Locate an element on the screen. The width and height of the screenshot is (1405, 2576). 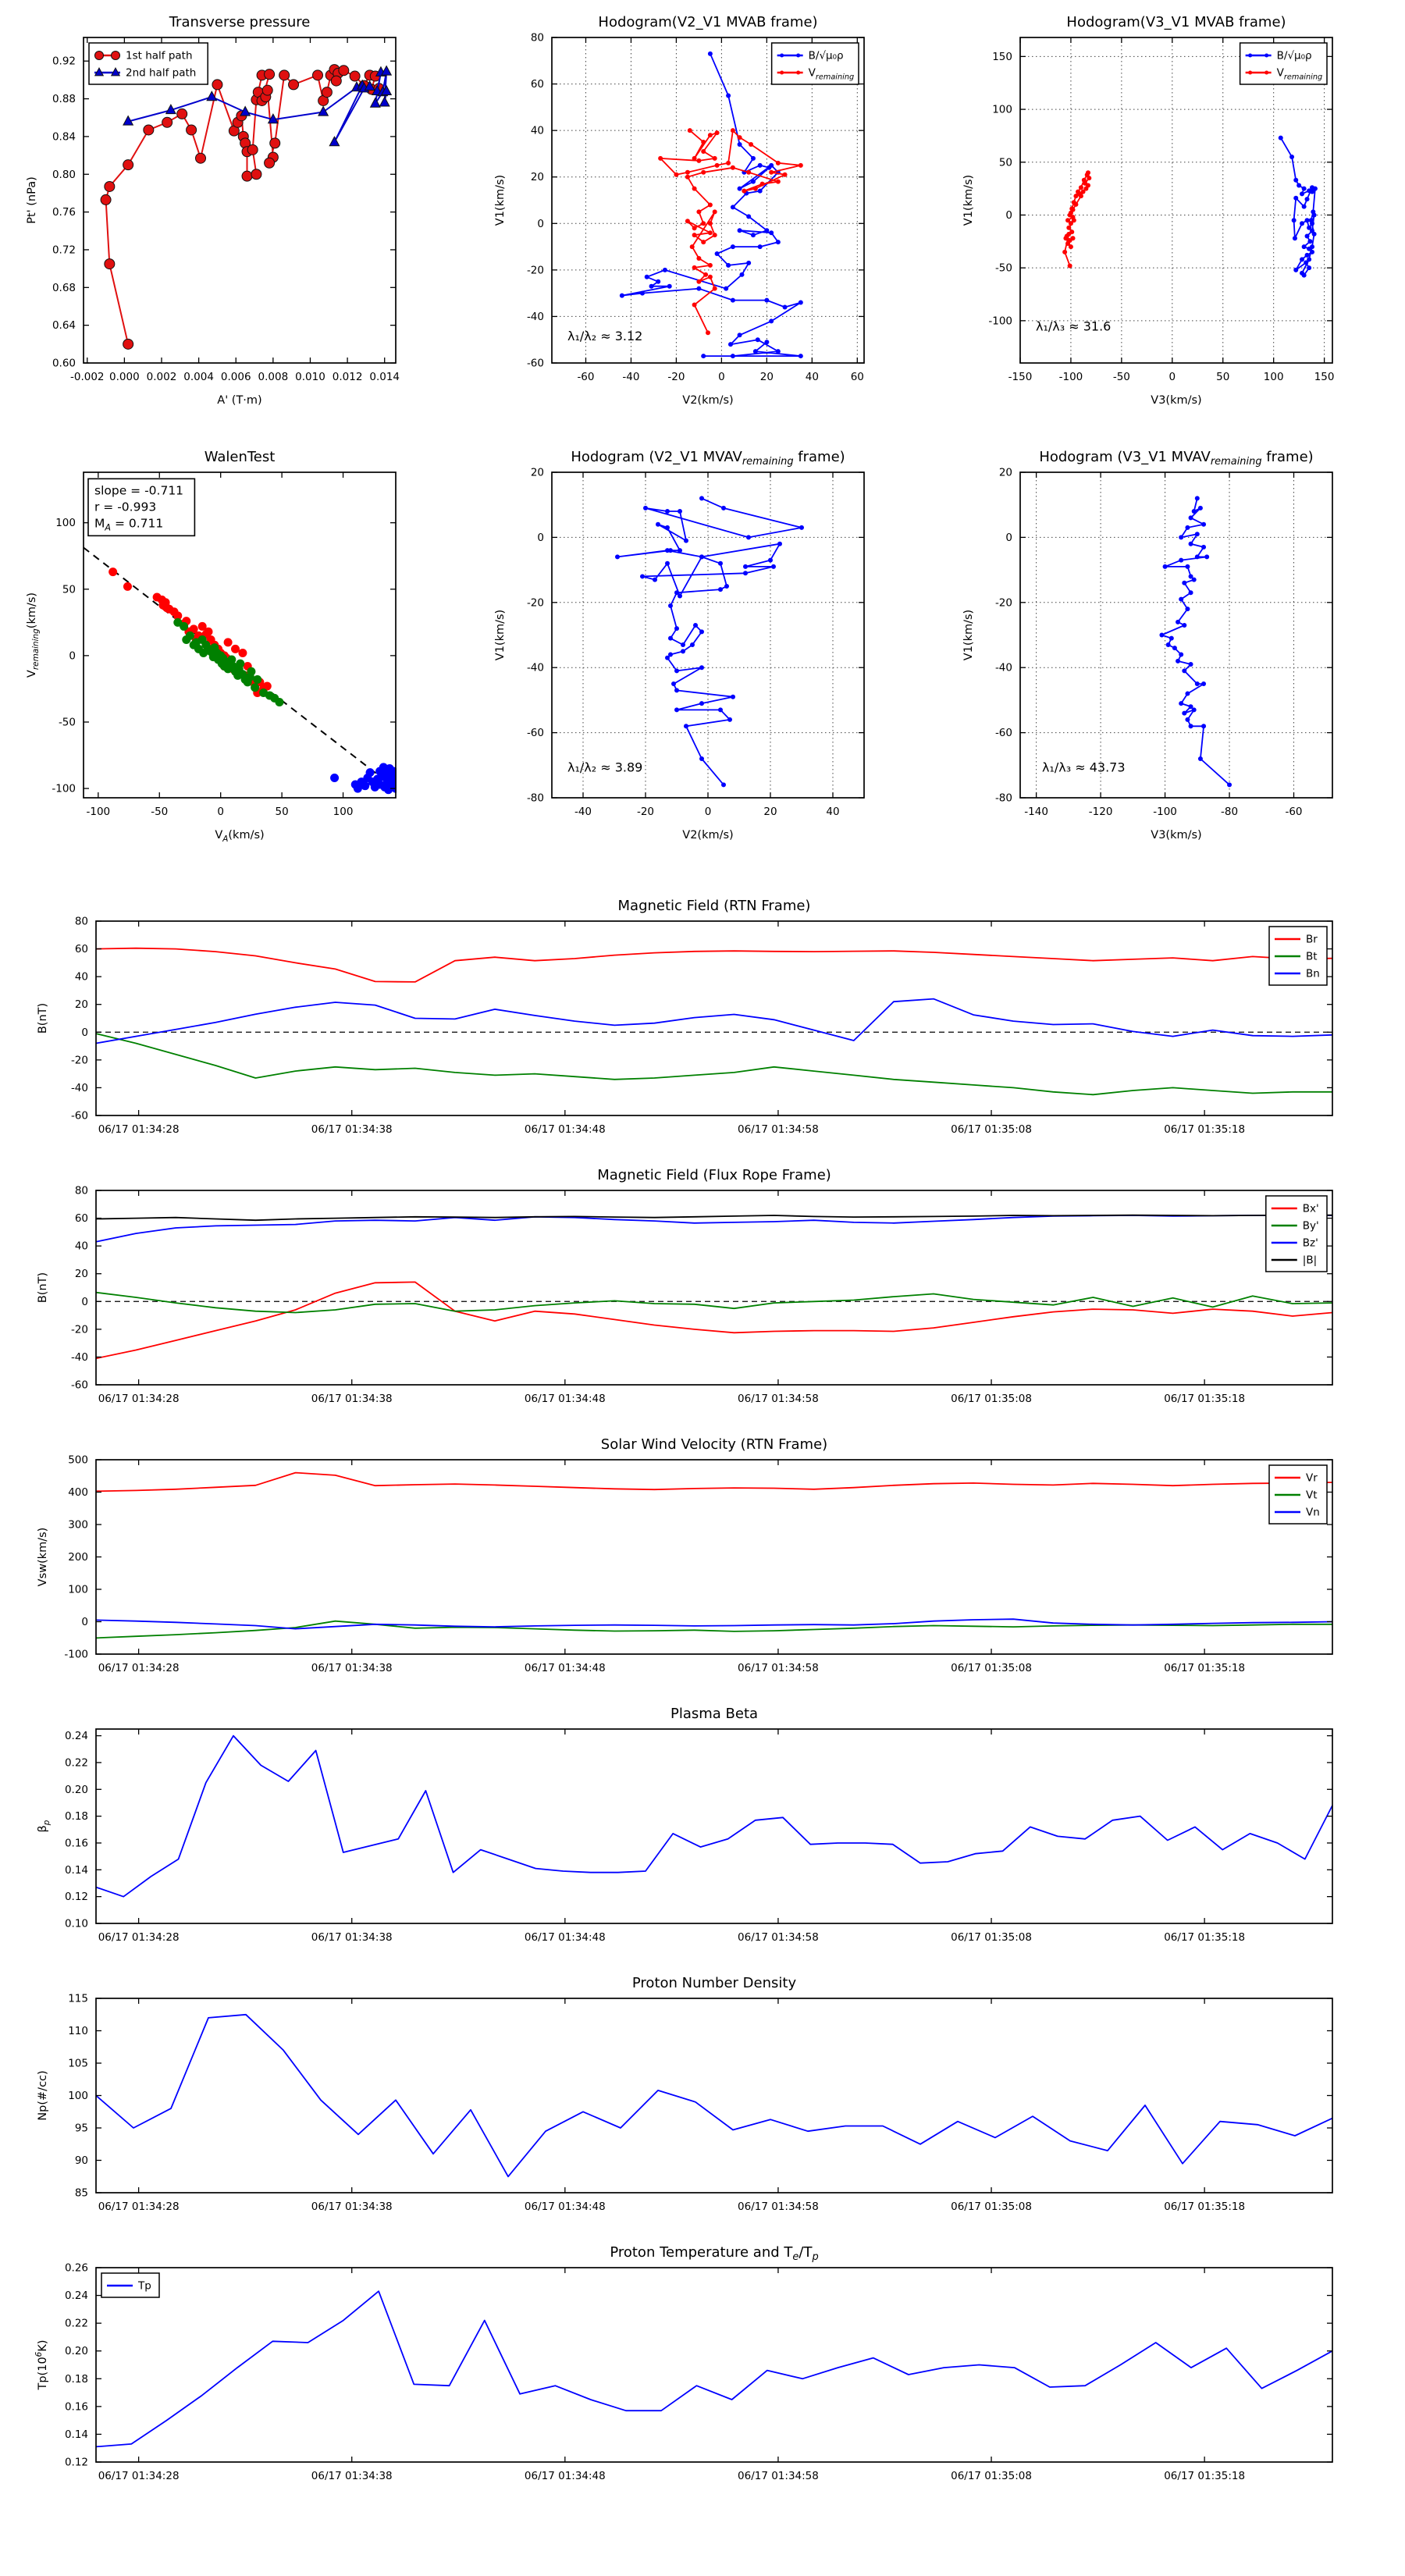
svg-text: λ₁/λ₂ ≈ 3.89 is located at coordinates (605, 767).